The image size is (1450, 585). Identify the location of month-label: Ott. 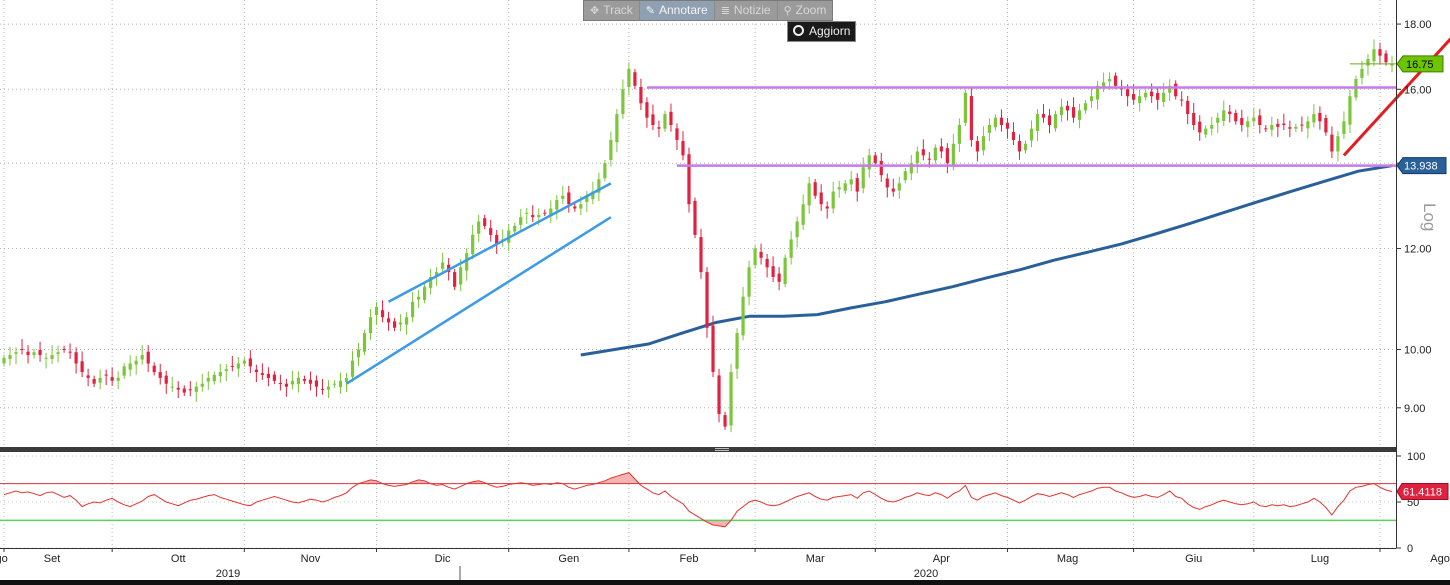
(178, 559).